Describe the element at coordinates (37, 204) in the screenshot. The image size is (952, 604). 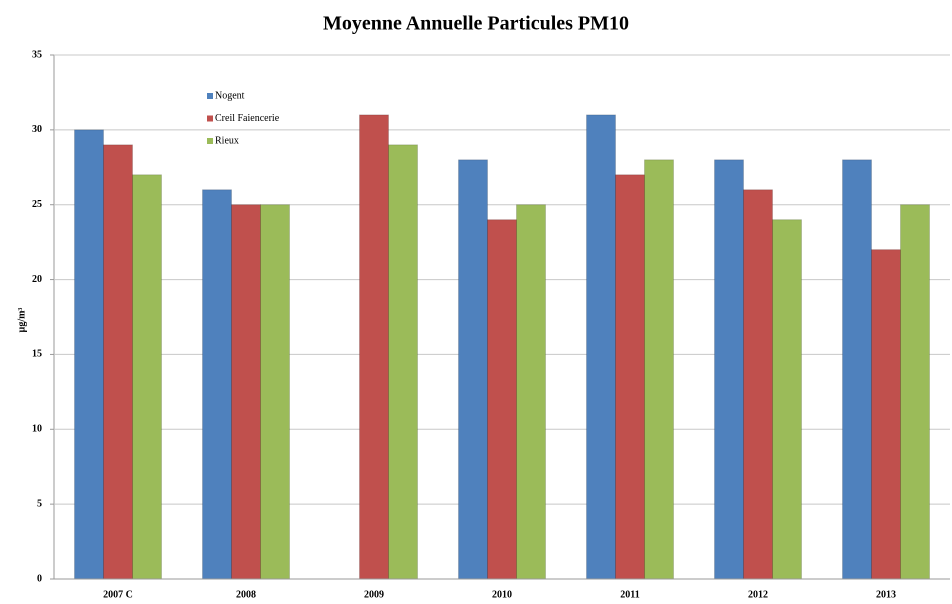
I see `y-tick-label: 25` at that location.